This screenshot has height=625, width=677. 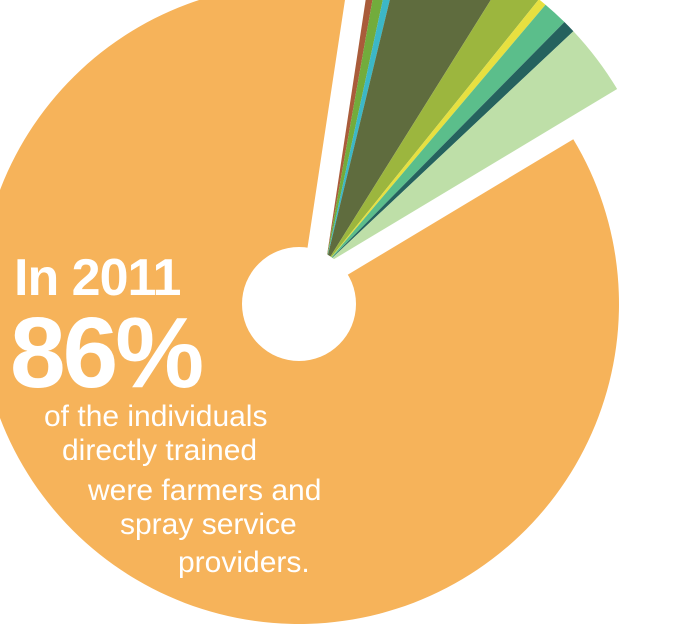 I want to click on description-line-2: directly trained, so click(x=160, y=450).